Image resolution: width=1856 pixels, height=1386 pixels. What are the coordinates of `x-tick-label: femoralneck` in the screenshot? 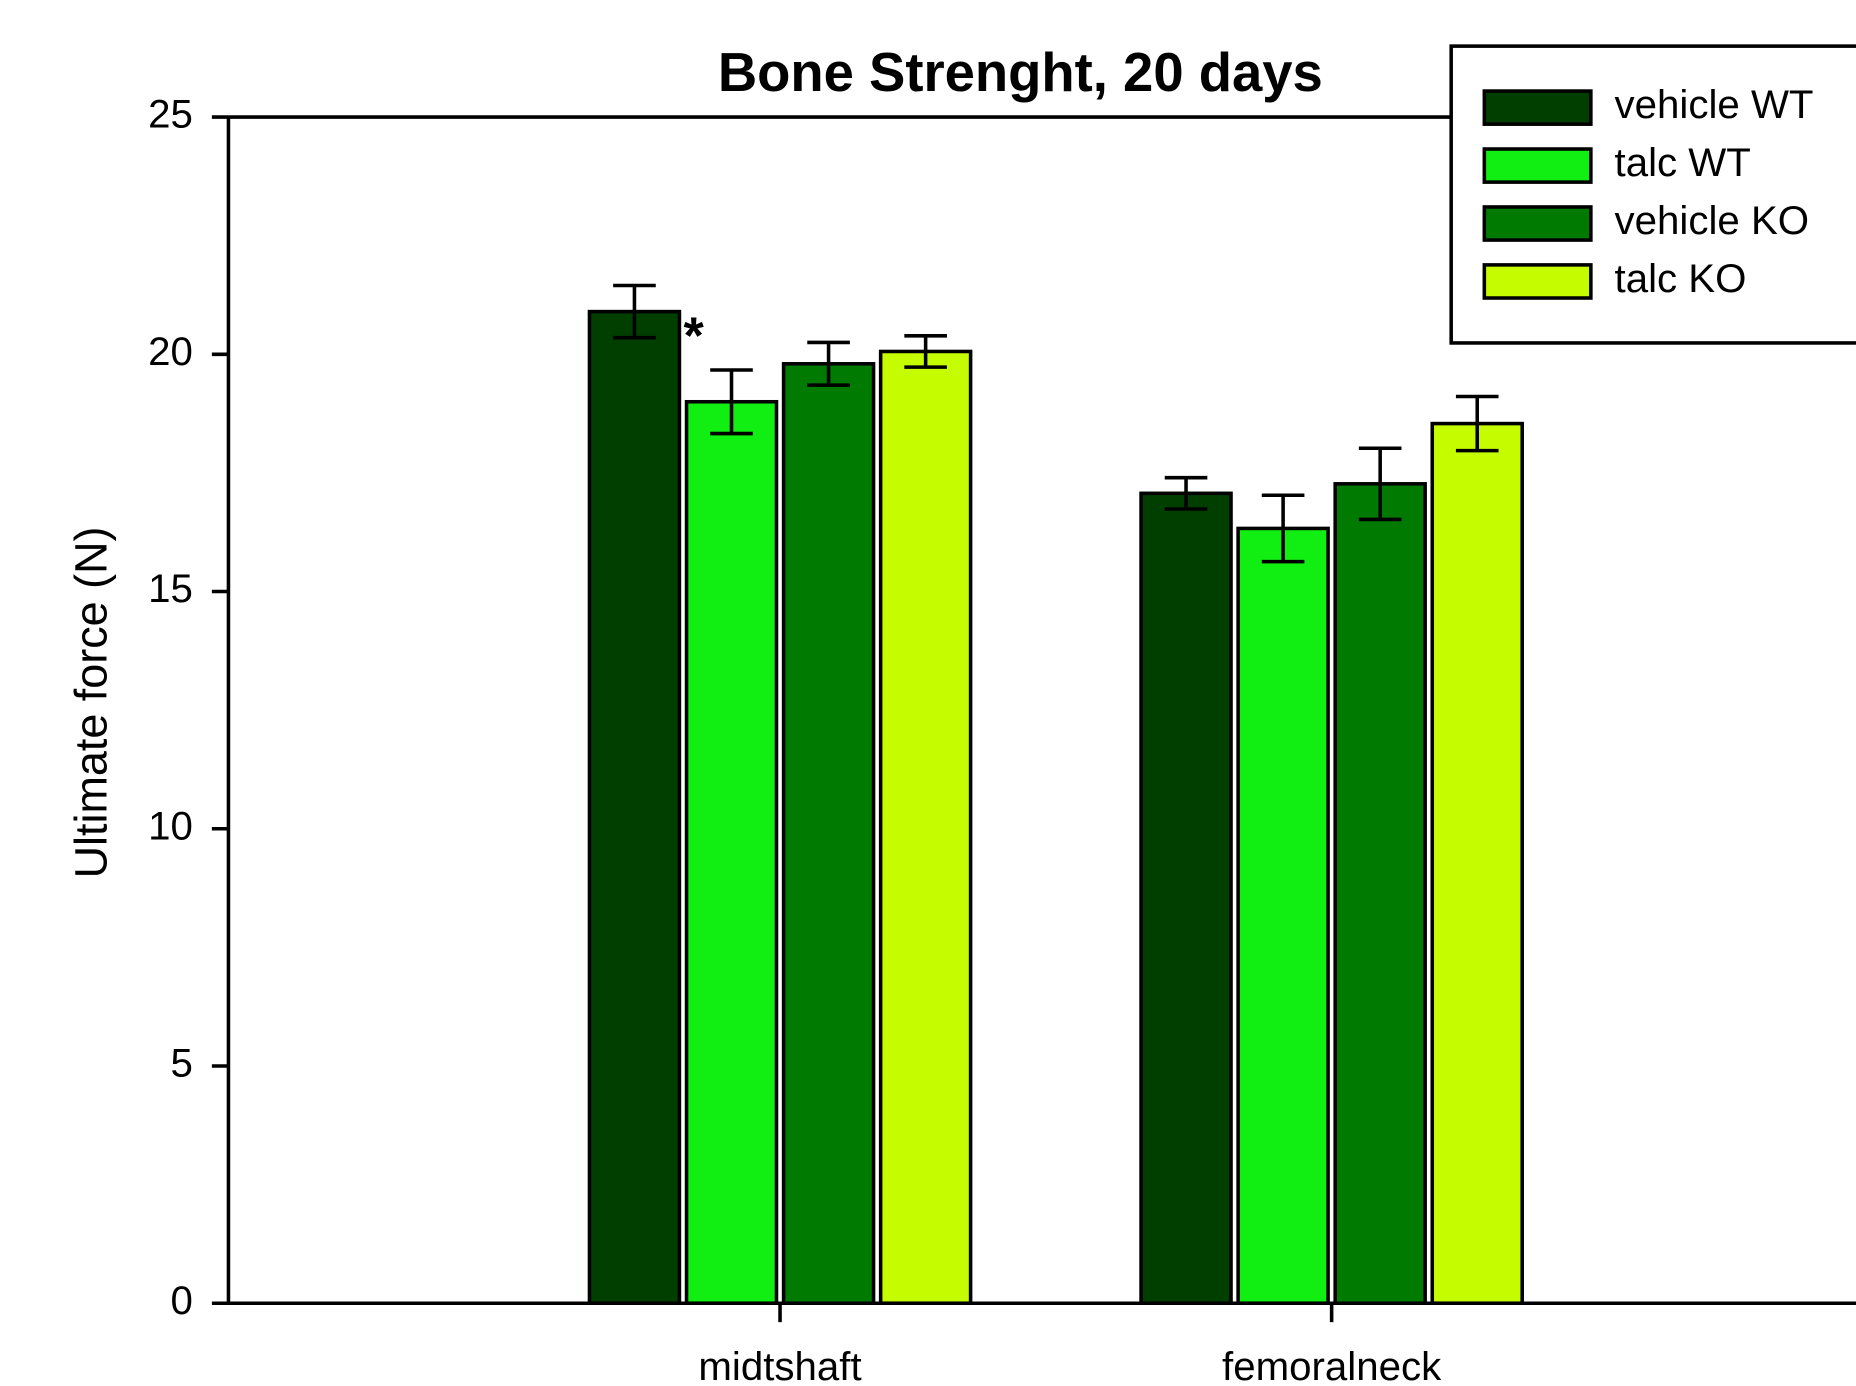 It's located at (1332, 1365).